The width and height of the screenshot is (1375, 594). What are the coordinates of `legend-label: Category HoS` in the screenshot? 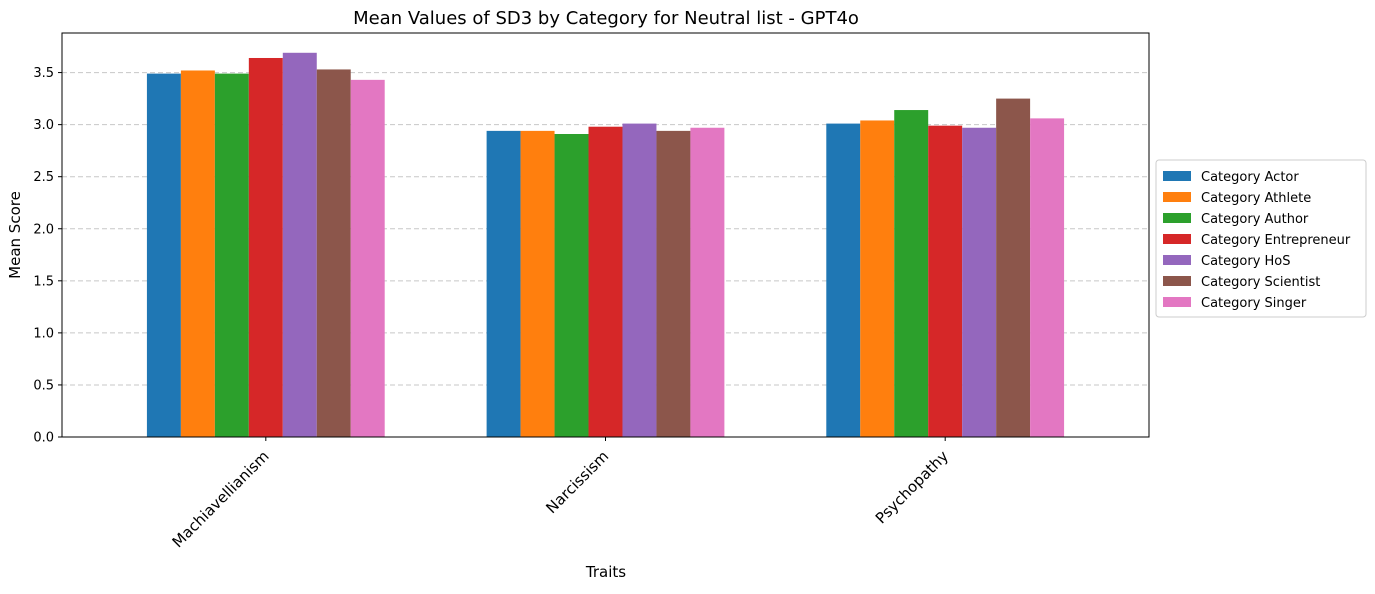 It's located at (1246, 261).